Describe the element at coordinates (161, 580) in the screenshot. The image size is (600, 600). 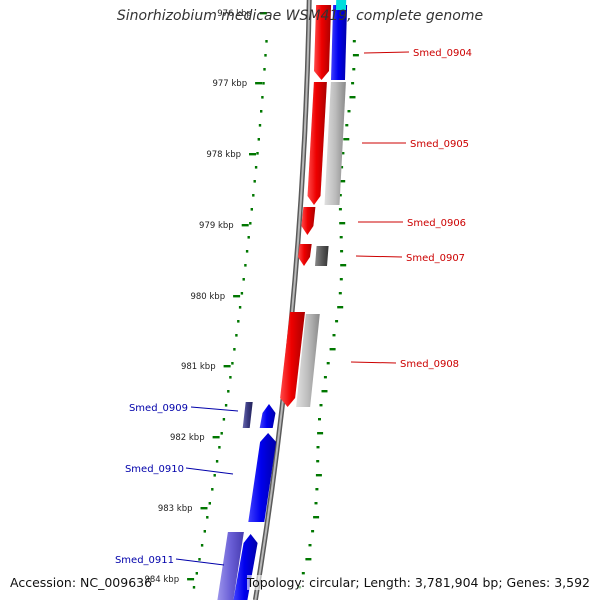
I see `scale-label: 984 kbp` at that location.